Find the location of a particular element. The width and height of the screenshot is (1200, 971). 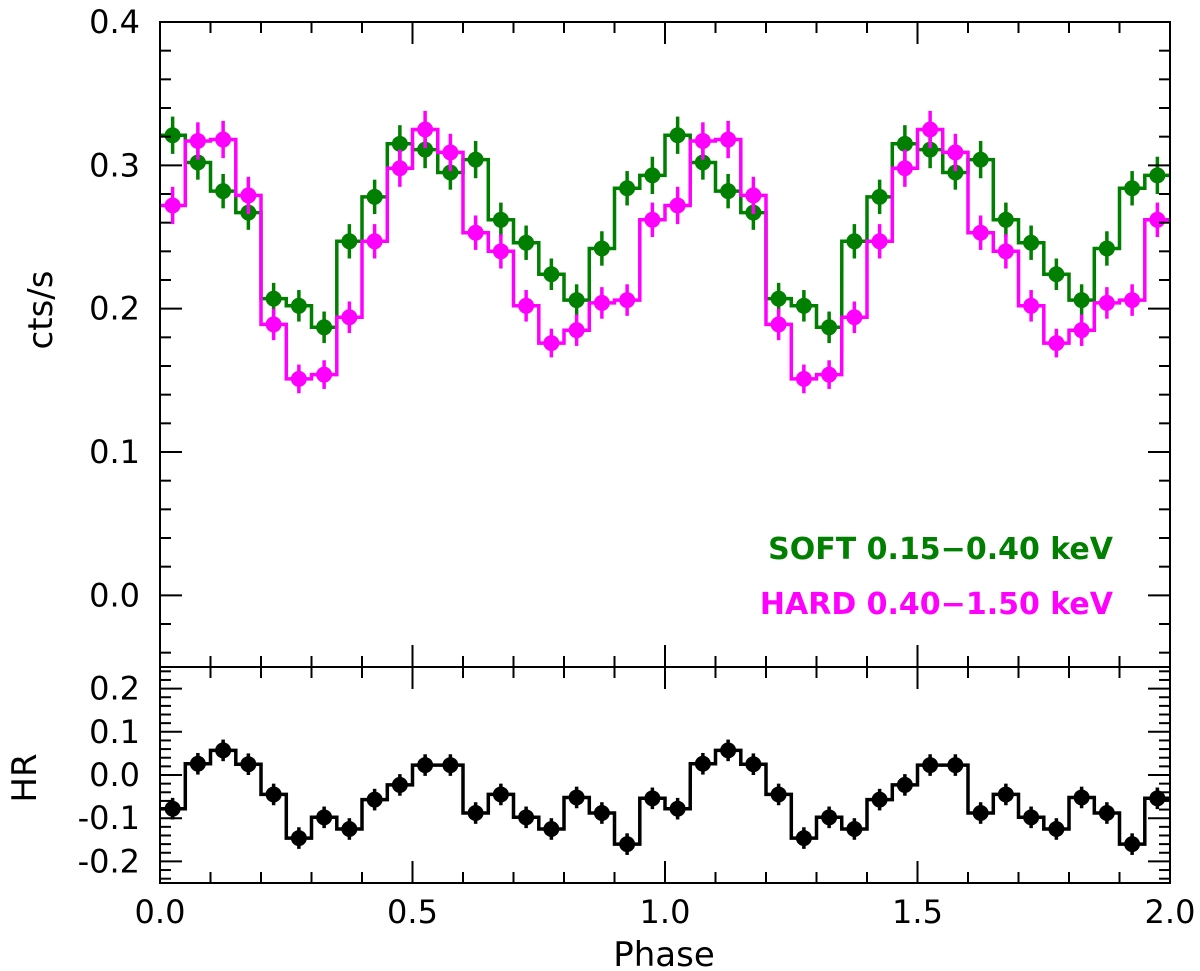

hardness-ratio-series-1-step-line is located at coordinates (665, 797).